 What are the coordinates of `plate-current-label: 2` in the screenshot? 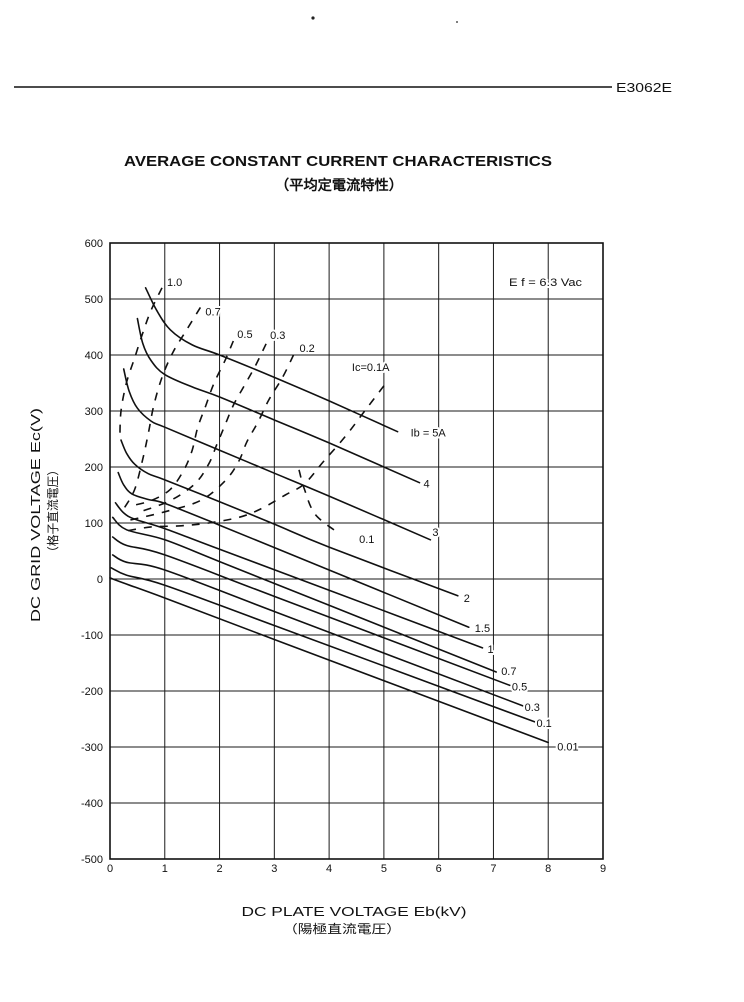 It's located at (467, 599).